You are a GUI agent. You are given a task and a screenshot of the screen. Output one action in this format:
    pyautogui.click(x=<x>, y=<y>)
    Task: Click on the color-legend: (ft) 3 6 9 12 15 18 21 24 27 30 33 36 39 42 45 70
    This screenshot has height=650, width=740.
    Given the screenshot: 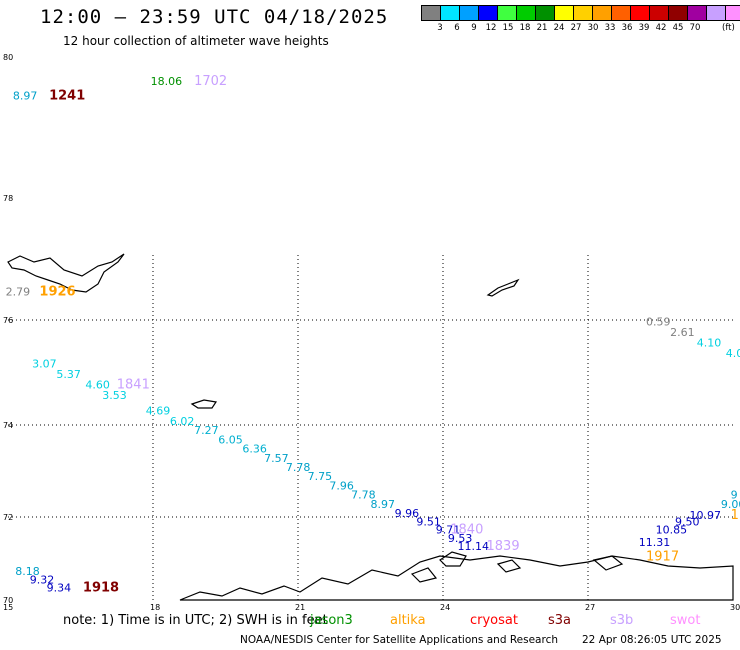 What is the action you would take?
    pyautogui.click(x=580, y=19)
    